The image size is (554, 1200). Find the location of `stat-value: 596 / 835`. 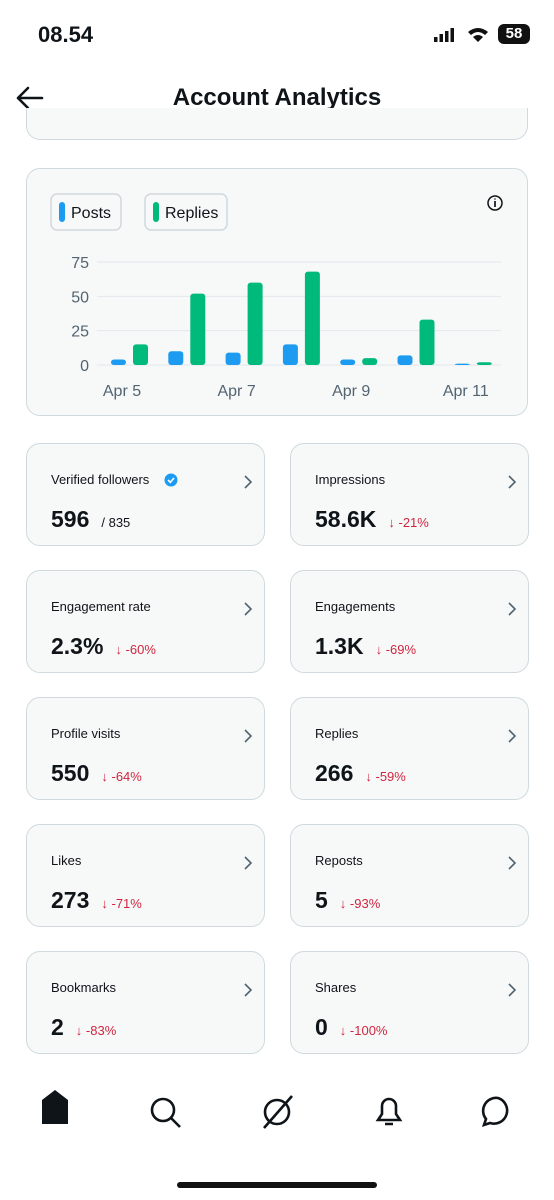

stat-value: 596 / 835 is located at coordinates (90, 519).